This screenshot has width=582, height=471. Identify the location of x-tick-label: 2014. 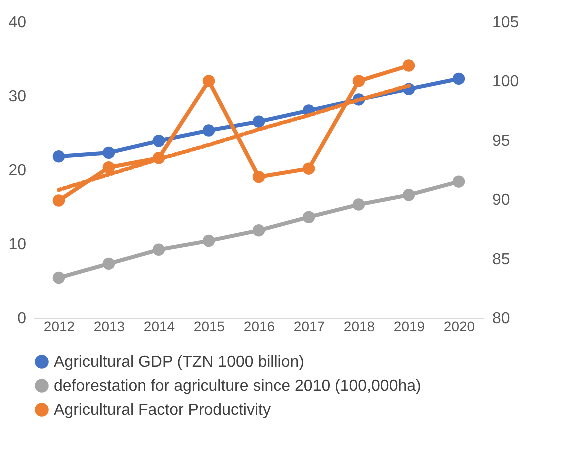
(160, 326).